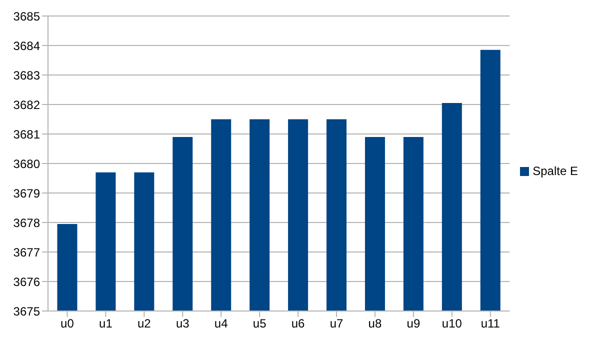  Describe the element at coordinates (452, 323) in the screenshot. I see `x-tick-label: u10` at that location.